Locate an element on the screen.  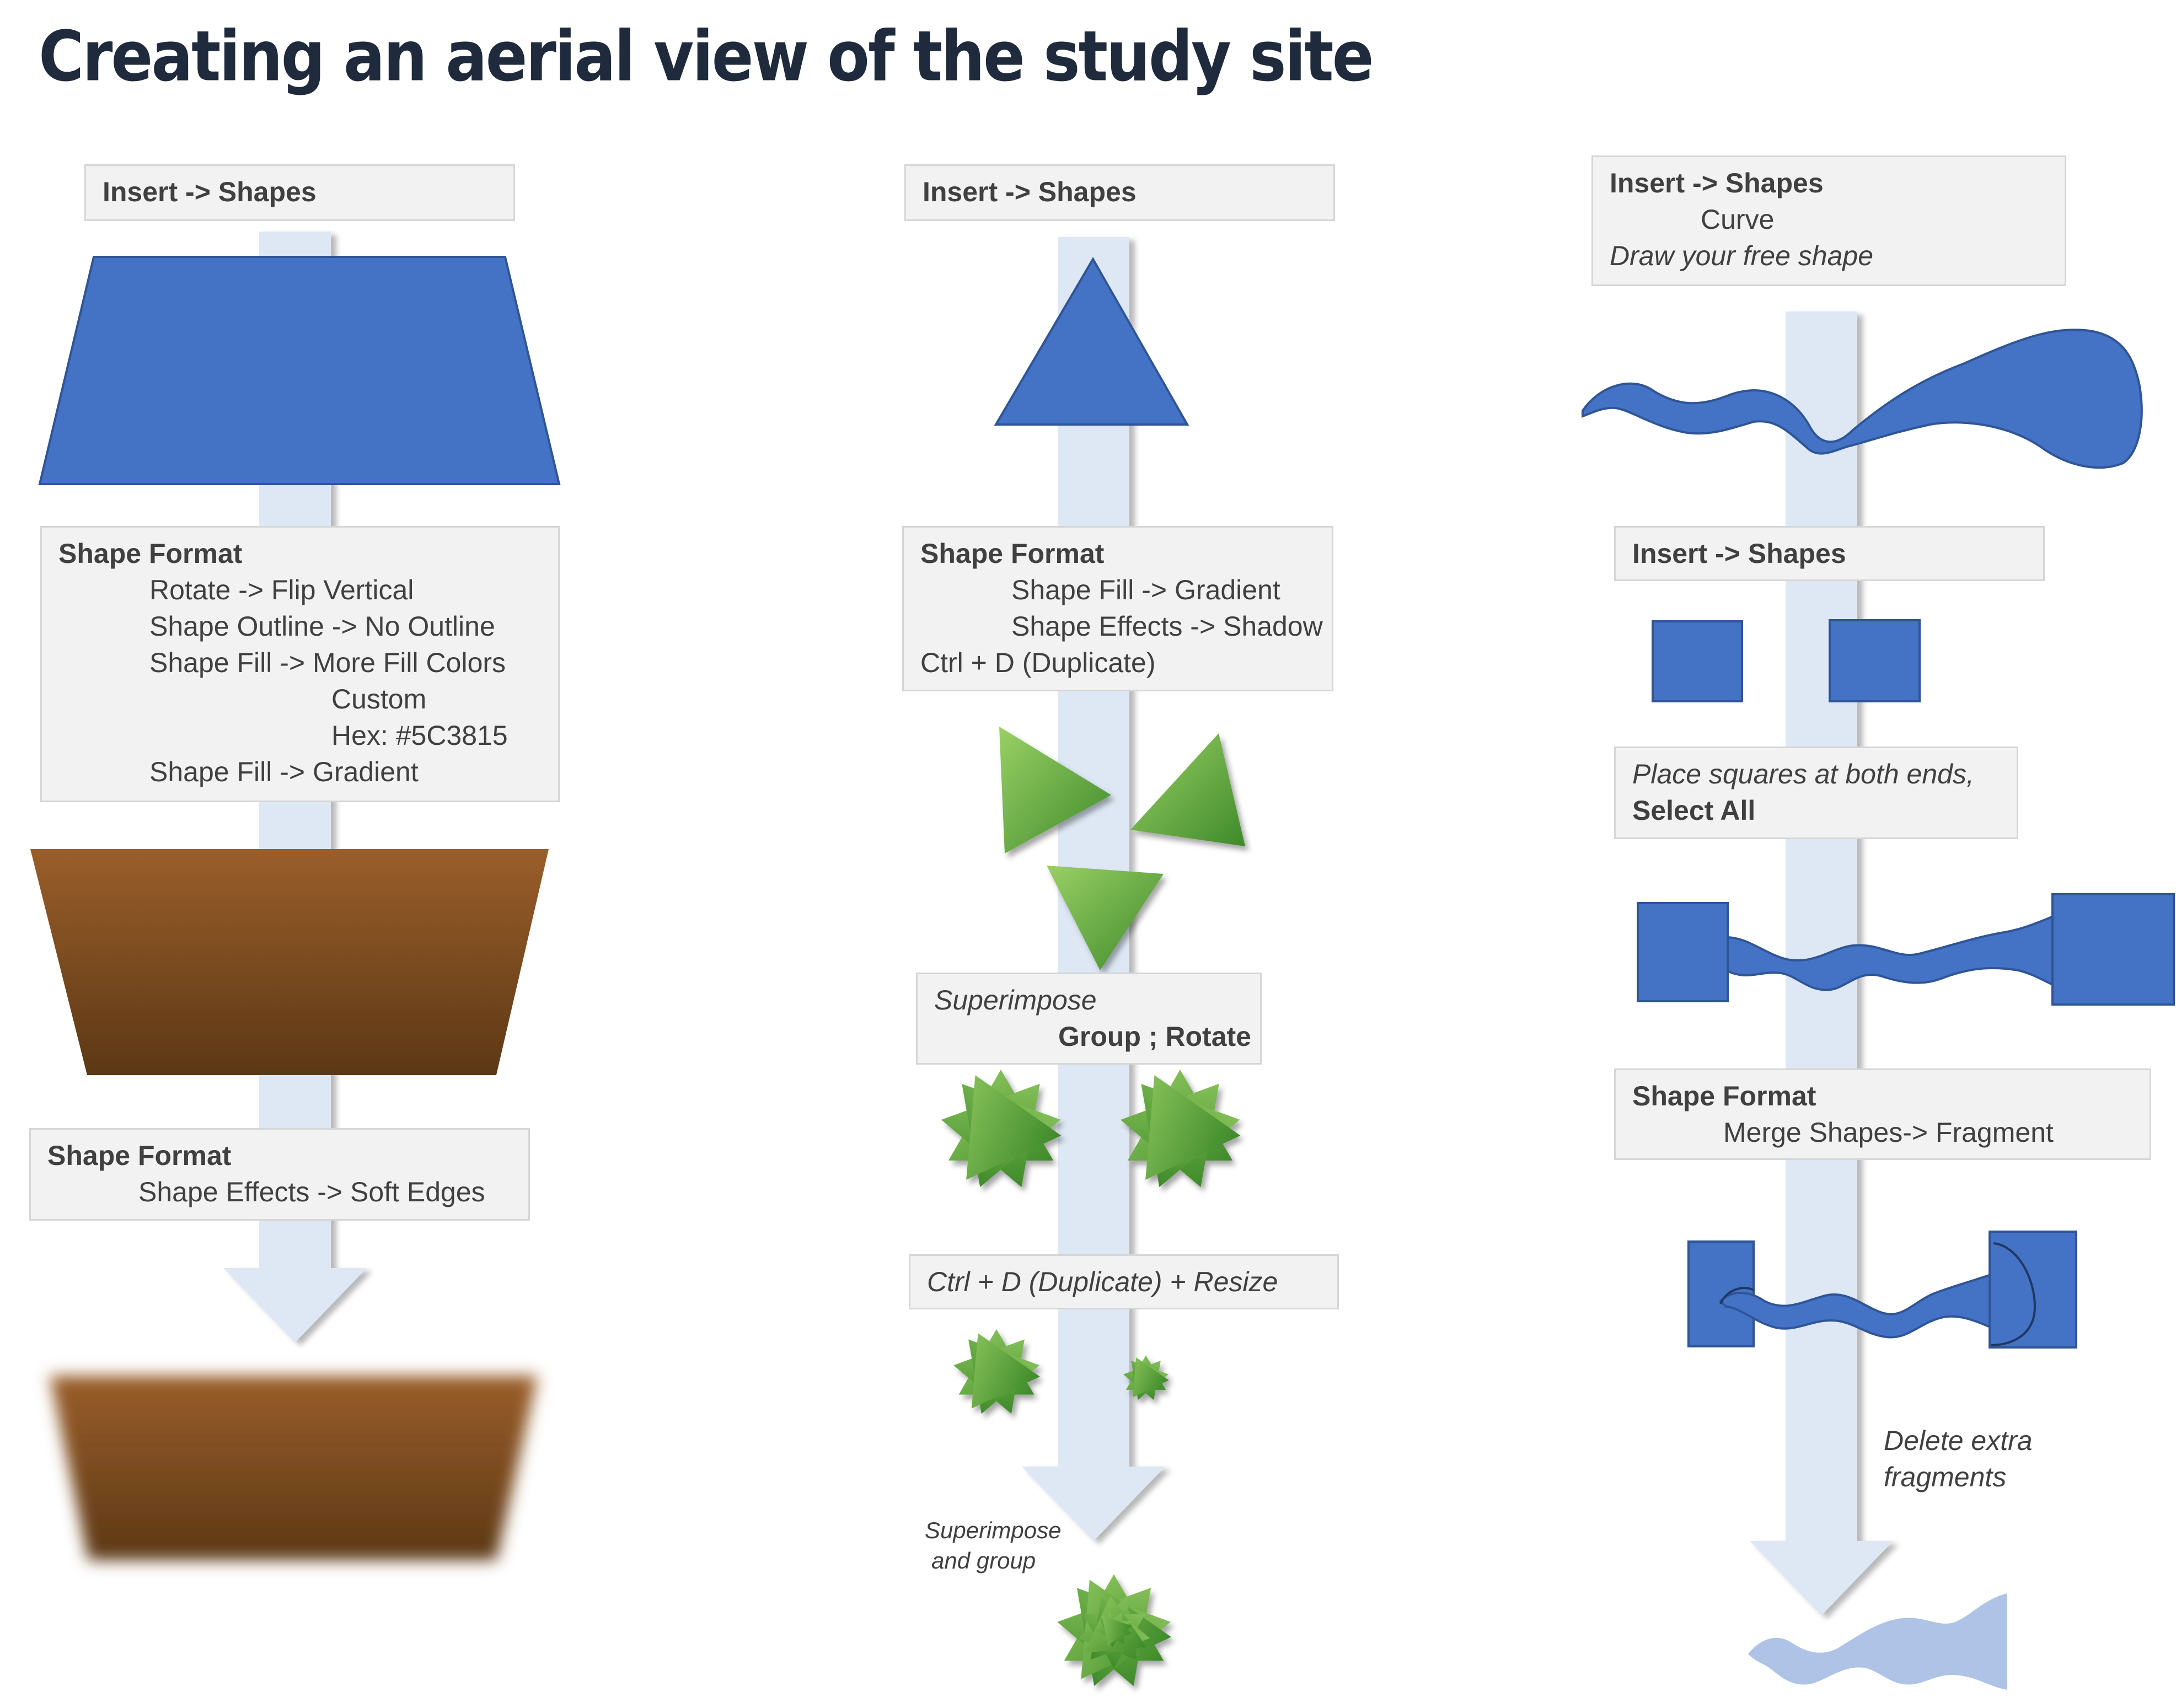
green-star-group-left is located at coordinates (1004, 1119).